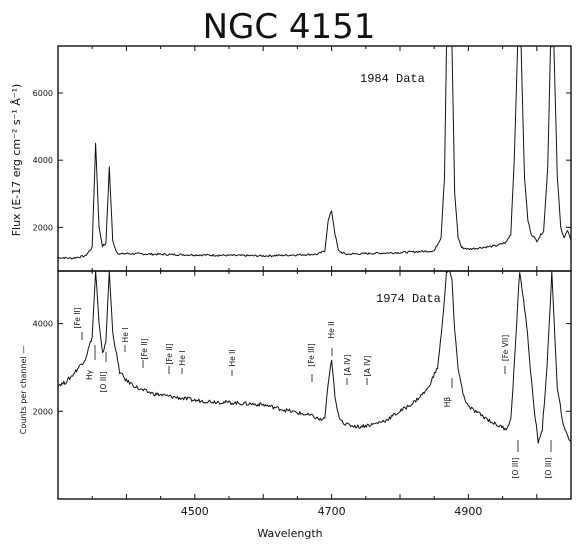 This screenshot has height=546, width=582. Describe the element at coordinates (289, 27) in the screenshot. I see `chart-title: NGC 4151` at that location.